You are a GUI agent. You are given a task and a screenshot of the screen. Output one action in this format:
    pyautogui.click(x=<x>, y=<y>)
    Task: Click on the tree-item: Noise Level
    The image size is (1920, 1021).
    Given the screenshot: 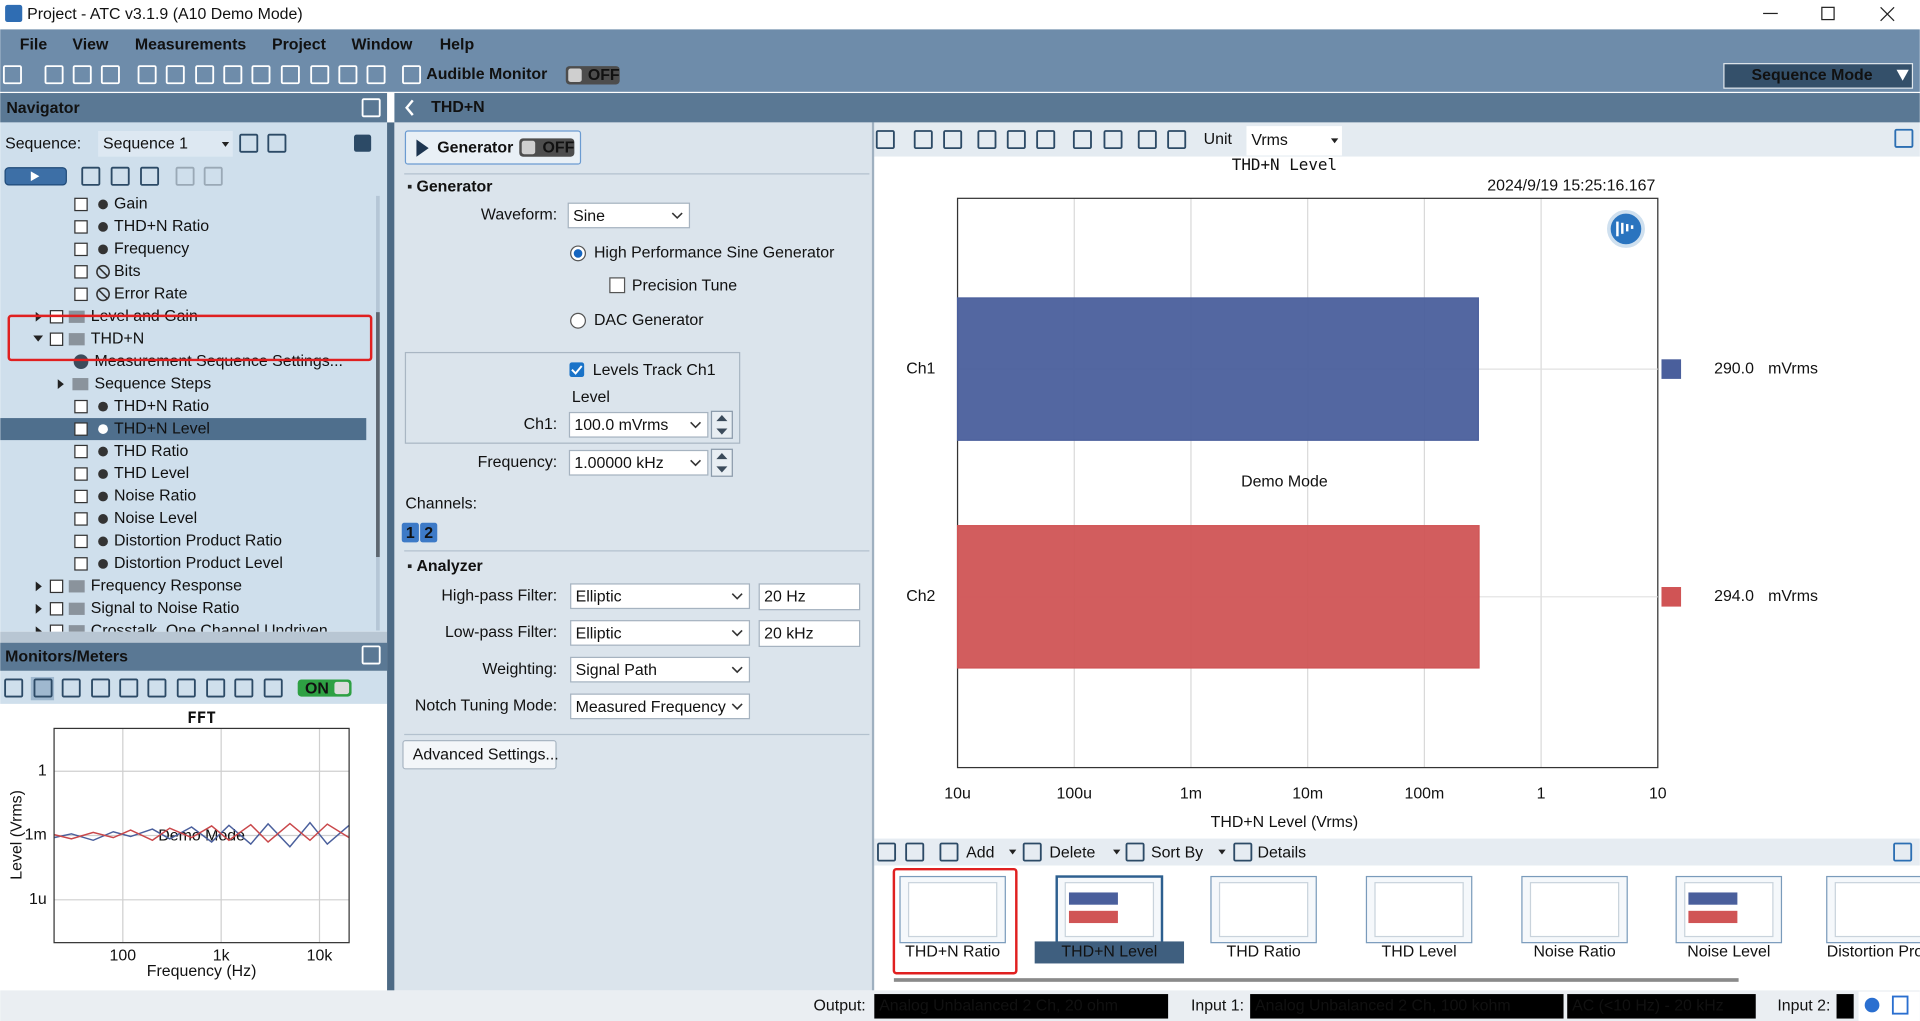 What is the action you would take?
    pyautogui.click(x=155, y=518)
    